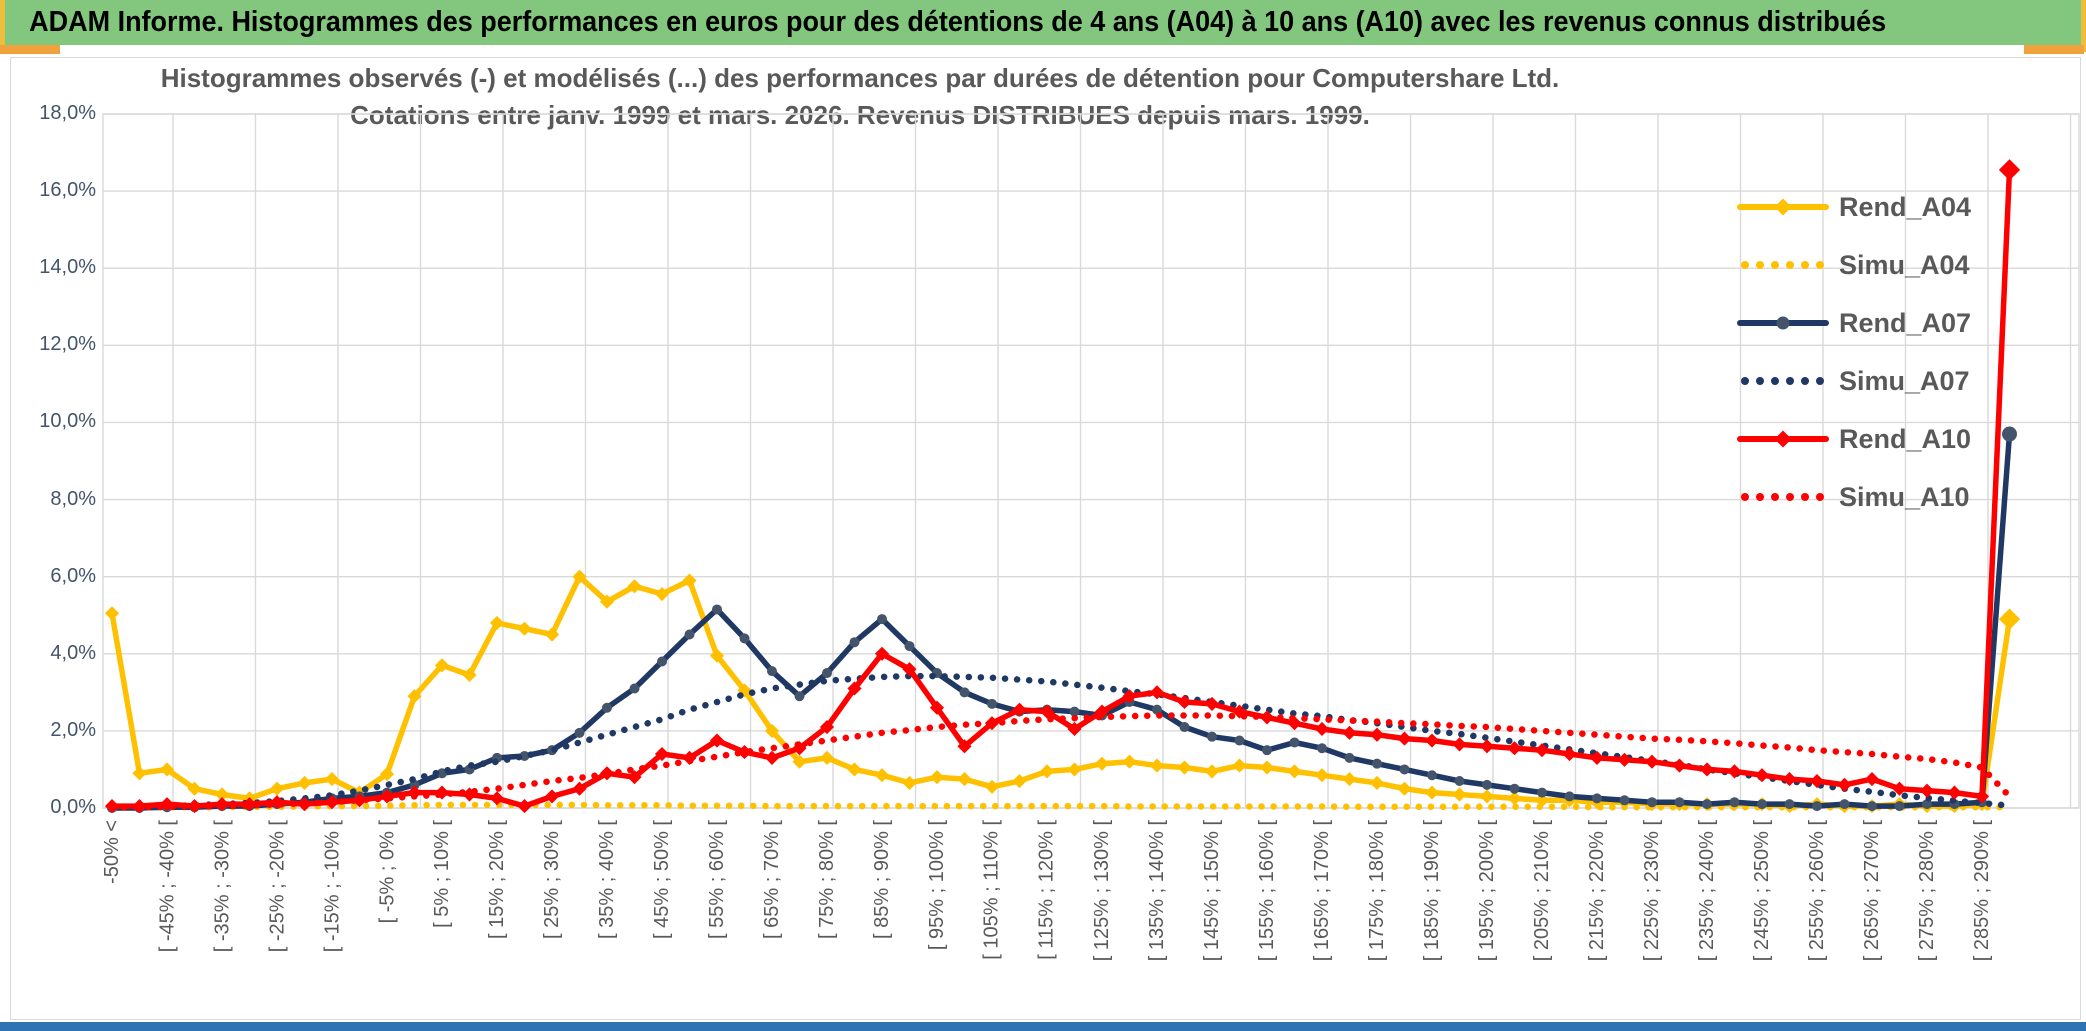 The height and width of the screenshot is (1031, 2086). I want to click on legend-label: Rend_A04, so click(1905, 206).